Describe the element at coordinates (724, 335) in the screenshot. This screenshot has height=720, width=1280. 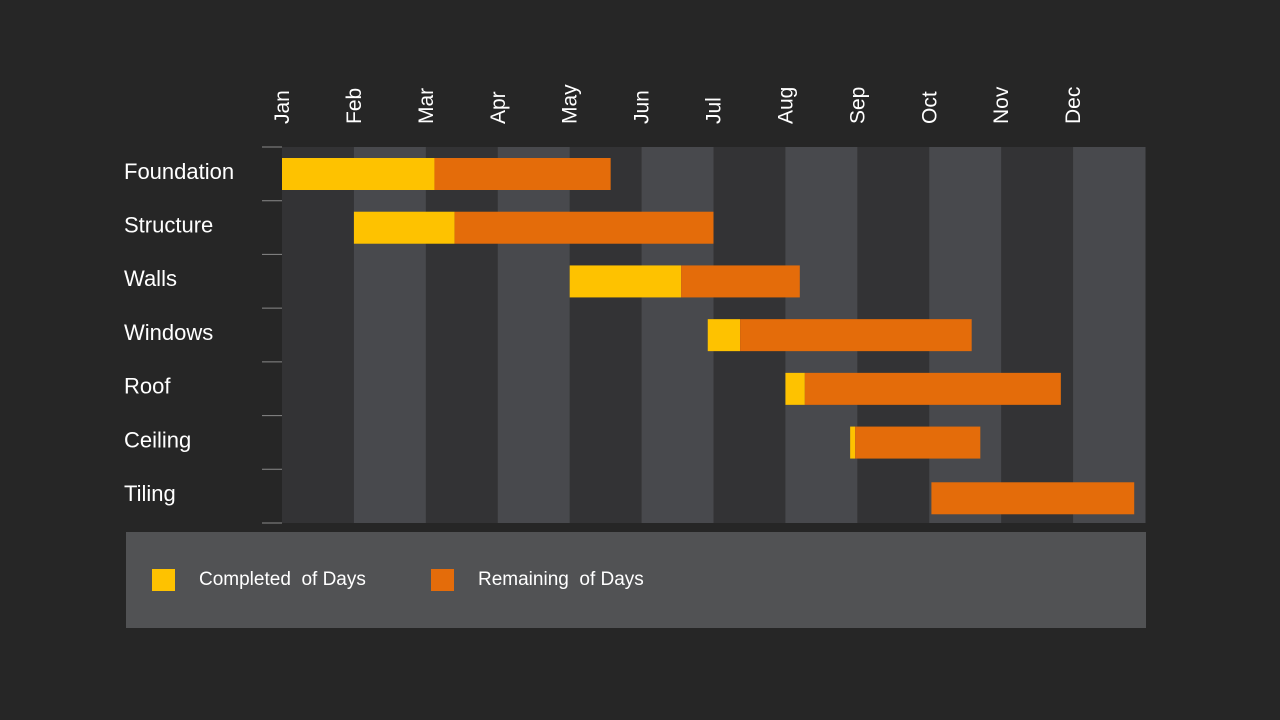
I see `bar-completed-windows` at that location.